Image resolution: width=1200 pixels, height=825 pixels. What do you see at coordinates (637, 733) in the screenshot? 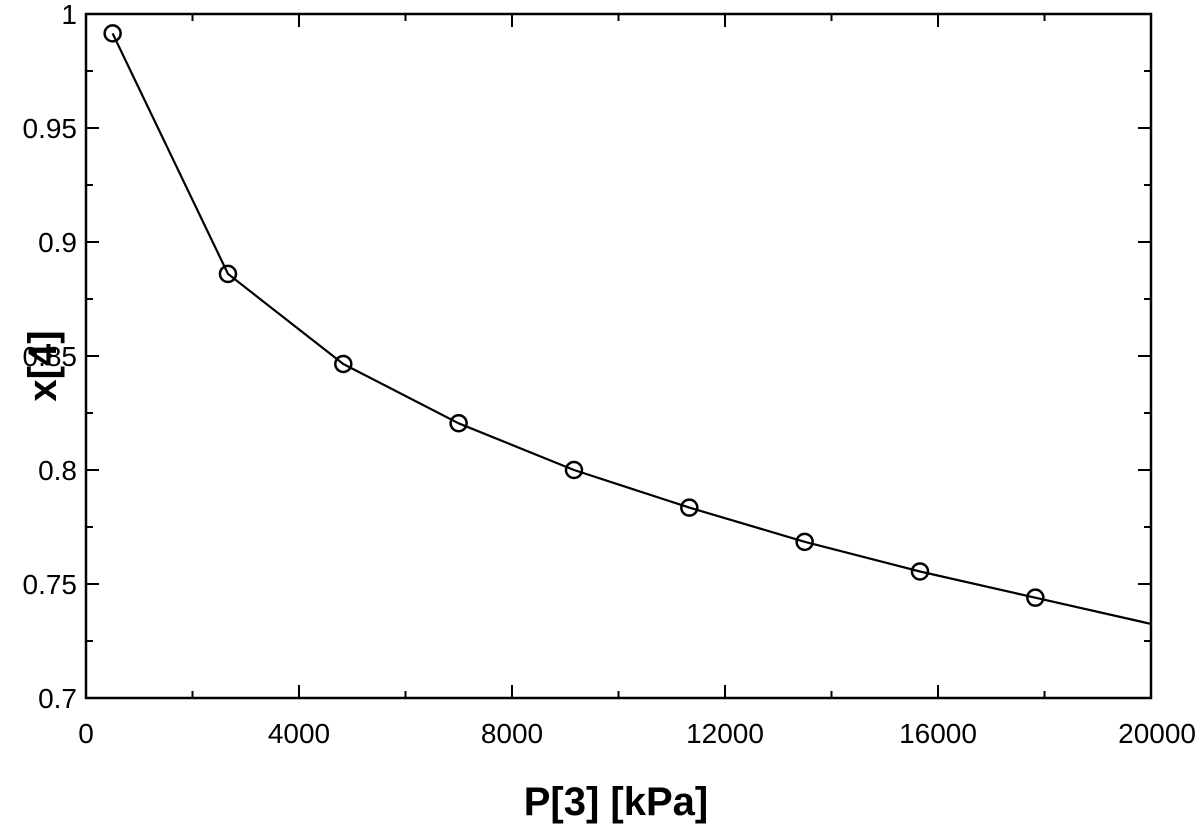
I see `x-axis-tick-labels: 0 4000 8000 12000 16000 20000` at bounding box center [637, 733].